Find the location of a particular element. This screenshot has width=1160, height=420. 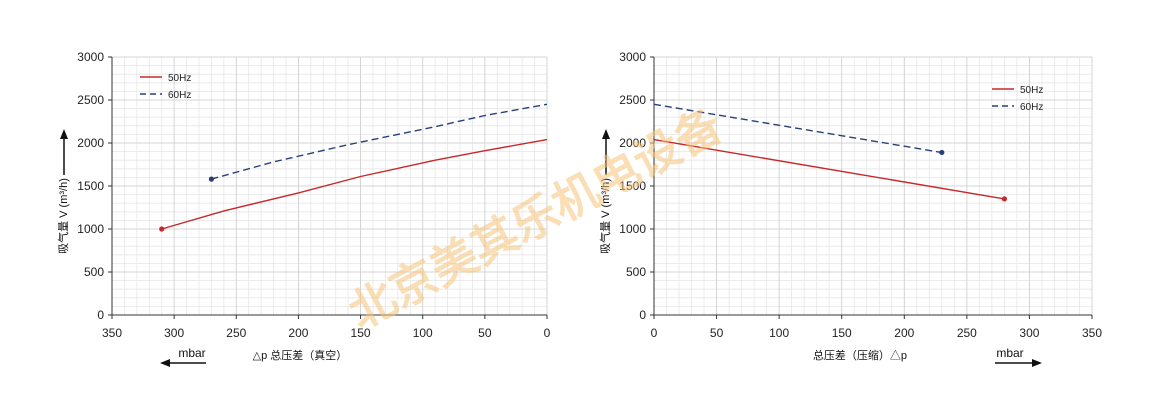

x-axis-title: 总压差（压缩）△p is located at coordinates (860, 355).